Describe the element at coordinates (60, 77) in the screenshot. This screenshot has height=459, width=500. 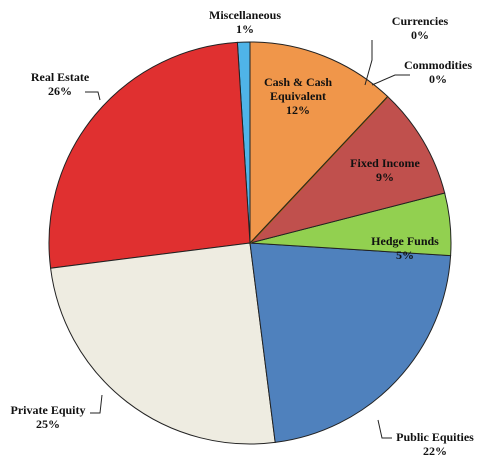
I see `category-name: Real Estate` at that location.